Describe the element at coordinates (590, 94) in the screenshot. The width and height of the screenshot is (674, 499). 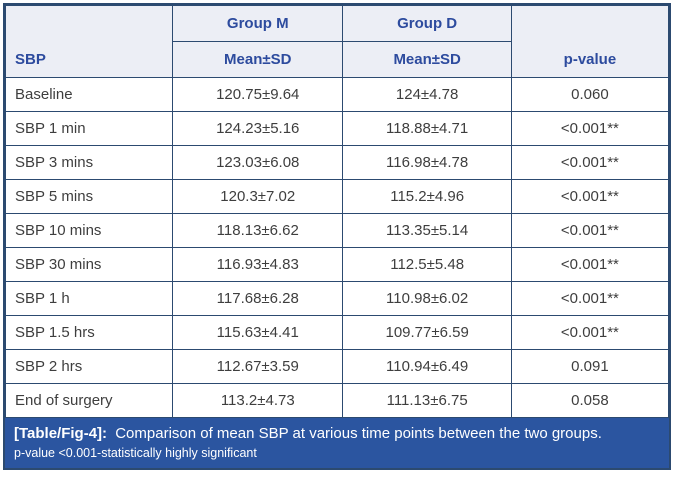
I see `p-value: 0.060` at that location.